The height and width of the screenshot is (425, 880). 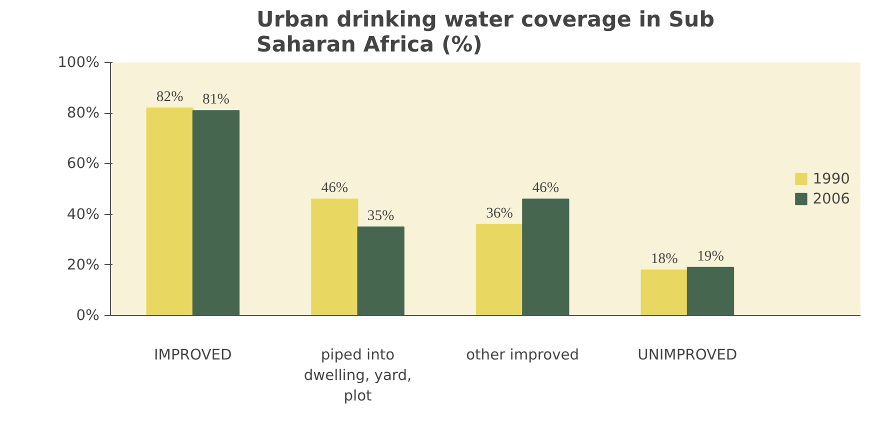 I want to click on legend-label: 2006, so click(x=831, y=198).